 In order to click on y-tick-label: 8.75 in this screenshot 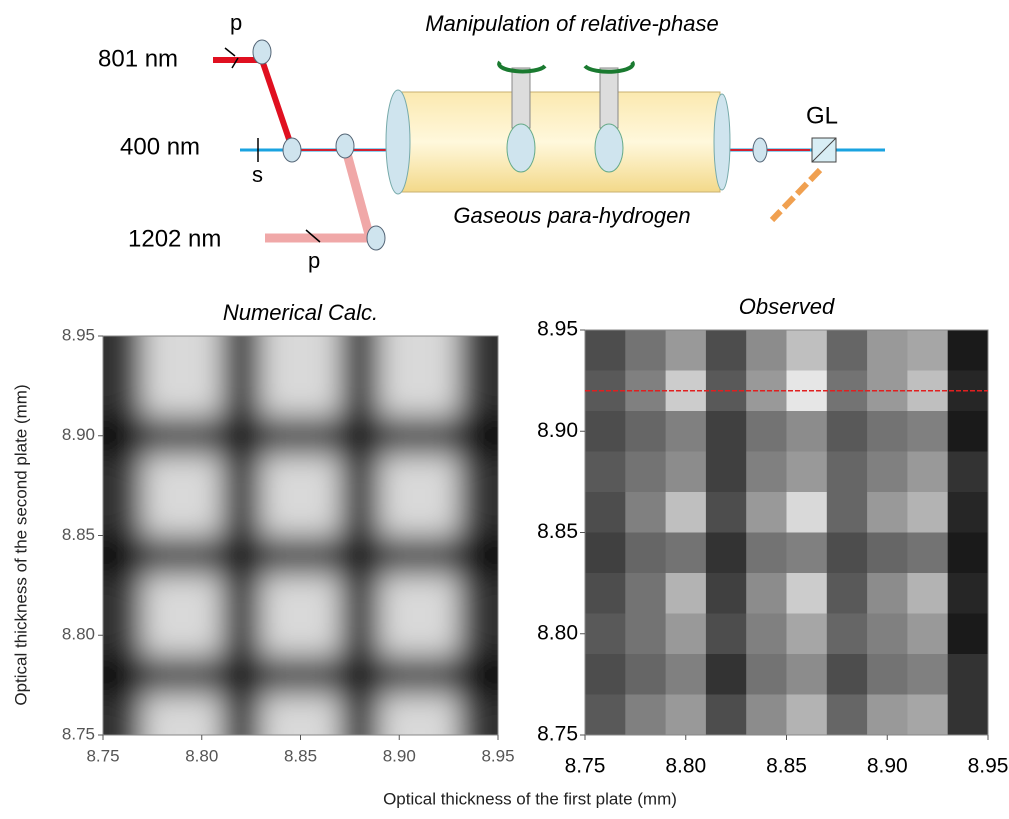, I will do `click(557, 734)`.